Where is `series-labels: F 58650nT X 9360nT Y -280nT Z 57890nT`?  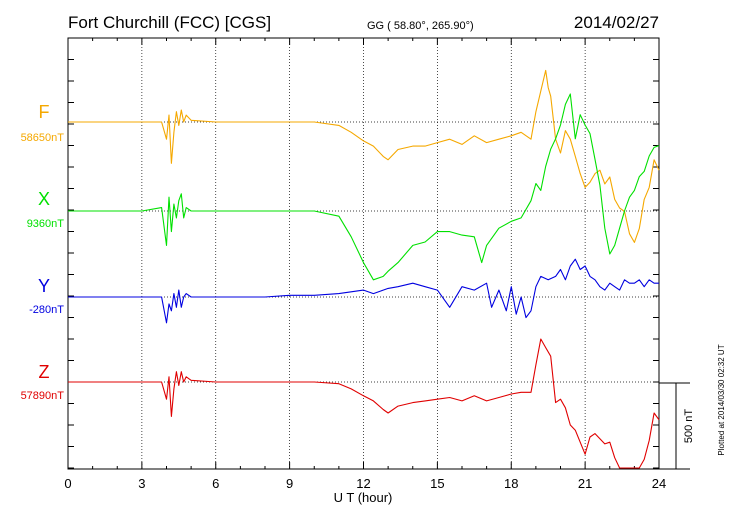 series-labels: F 58650nT X 9360nT Y -280nT Z 57890nT is located at coordinates (43, 252).